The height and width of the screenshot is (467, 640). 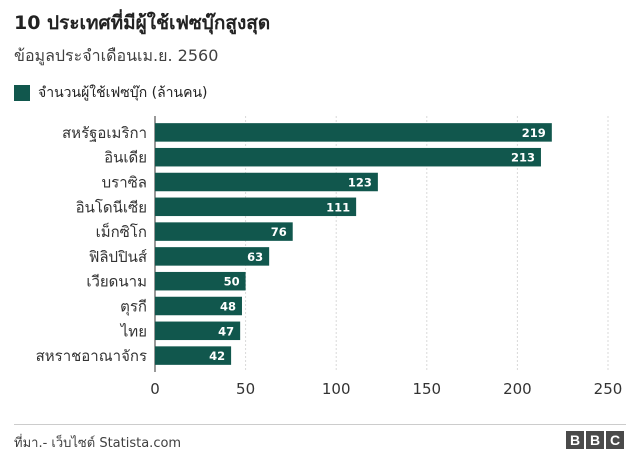 I want to click on bar-value-label: 63, so click(x=255, y=257).